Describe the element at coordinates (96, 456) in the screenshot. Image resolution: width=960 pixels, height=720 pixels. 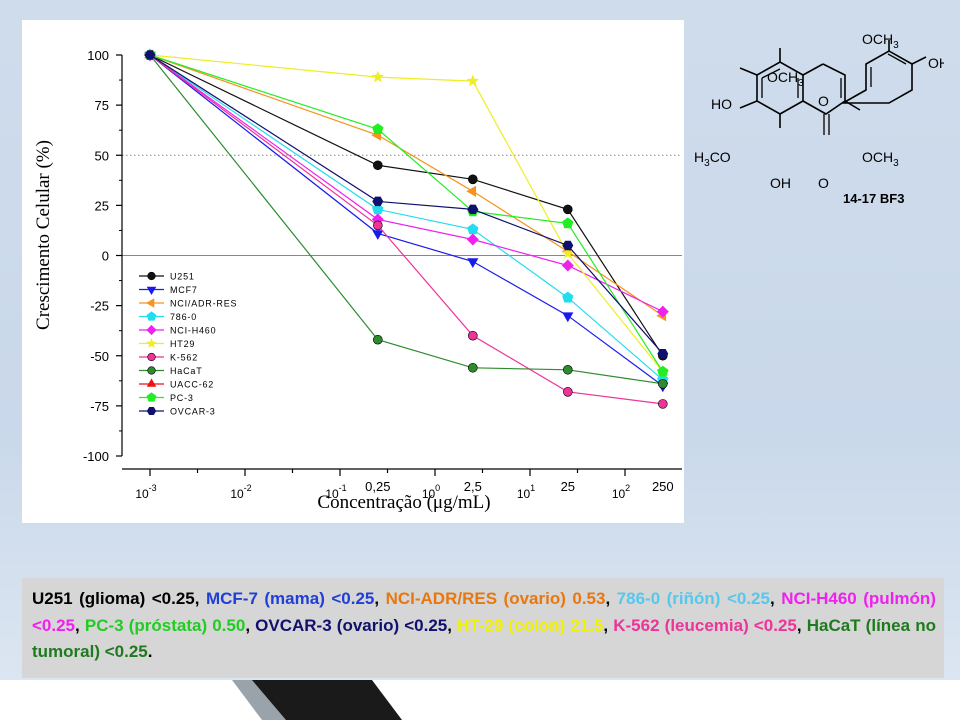
I see `y-tick-label: -100` at that location.